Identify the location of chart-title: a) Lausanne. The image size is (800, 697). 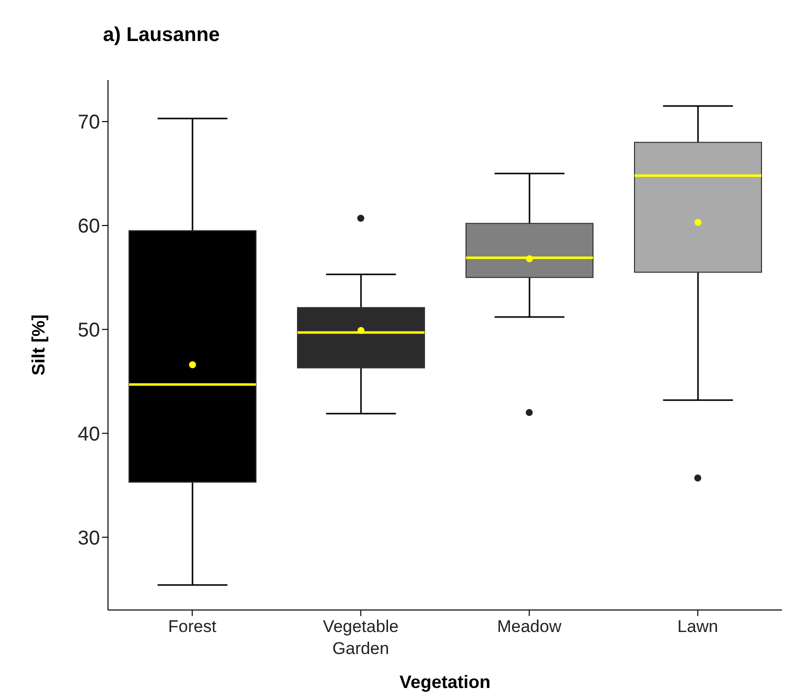
(161, 35).